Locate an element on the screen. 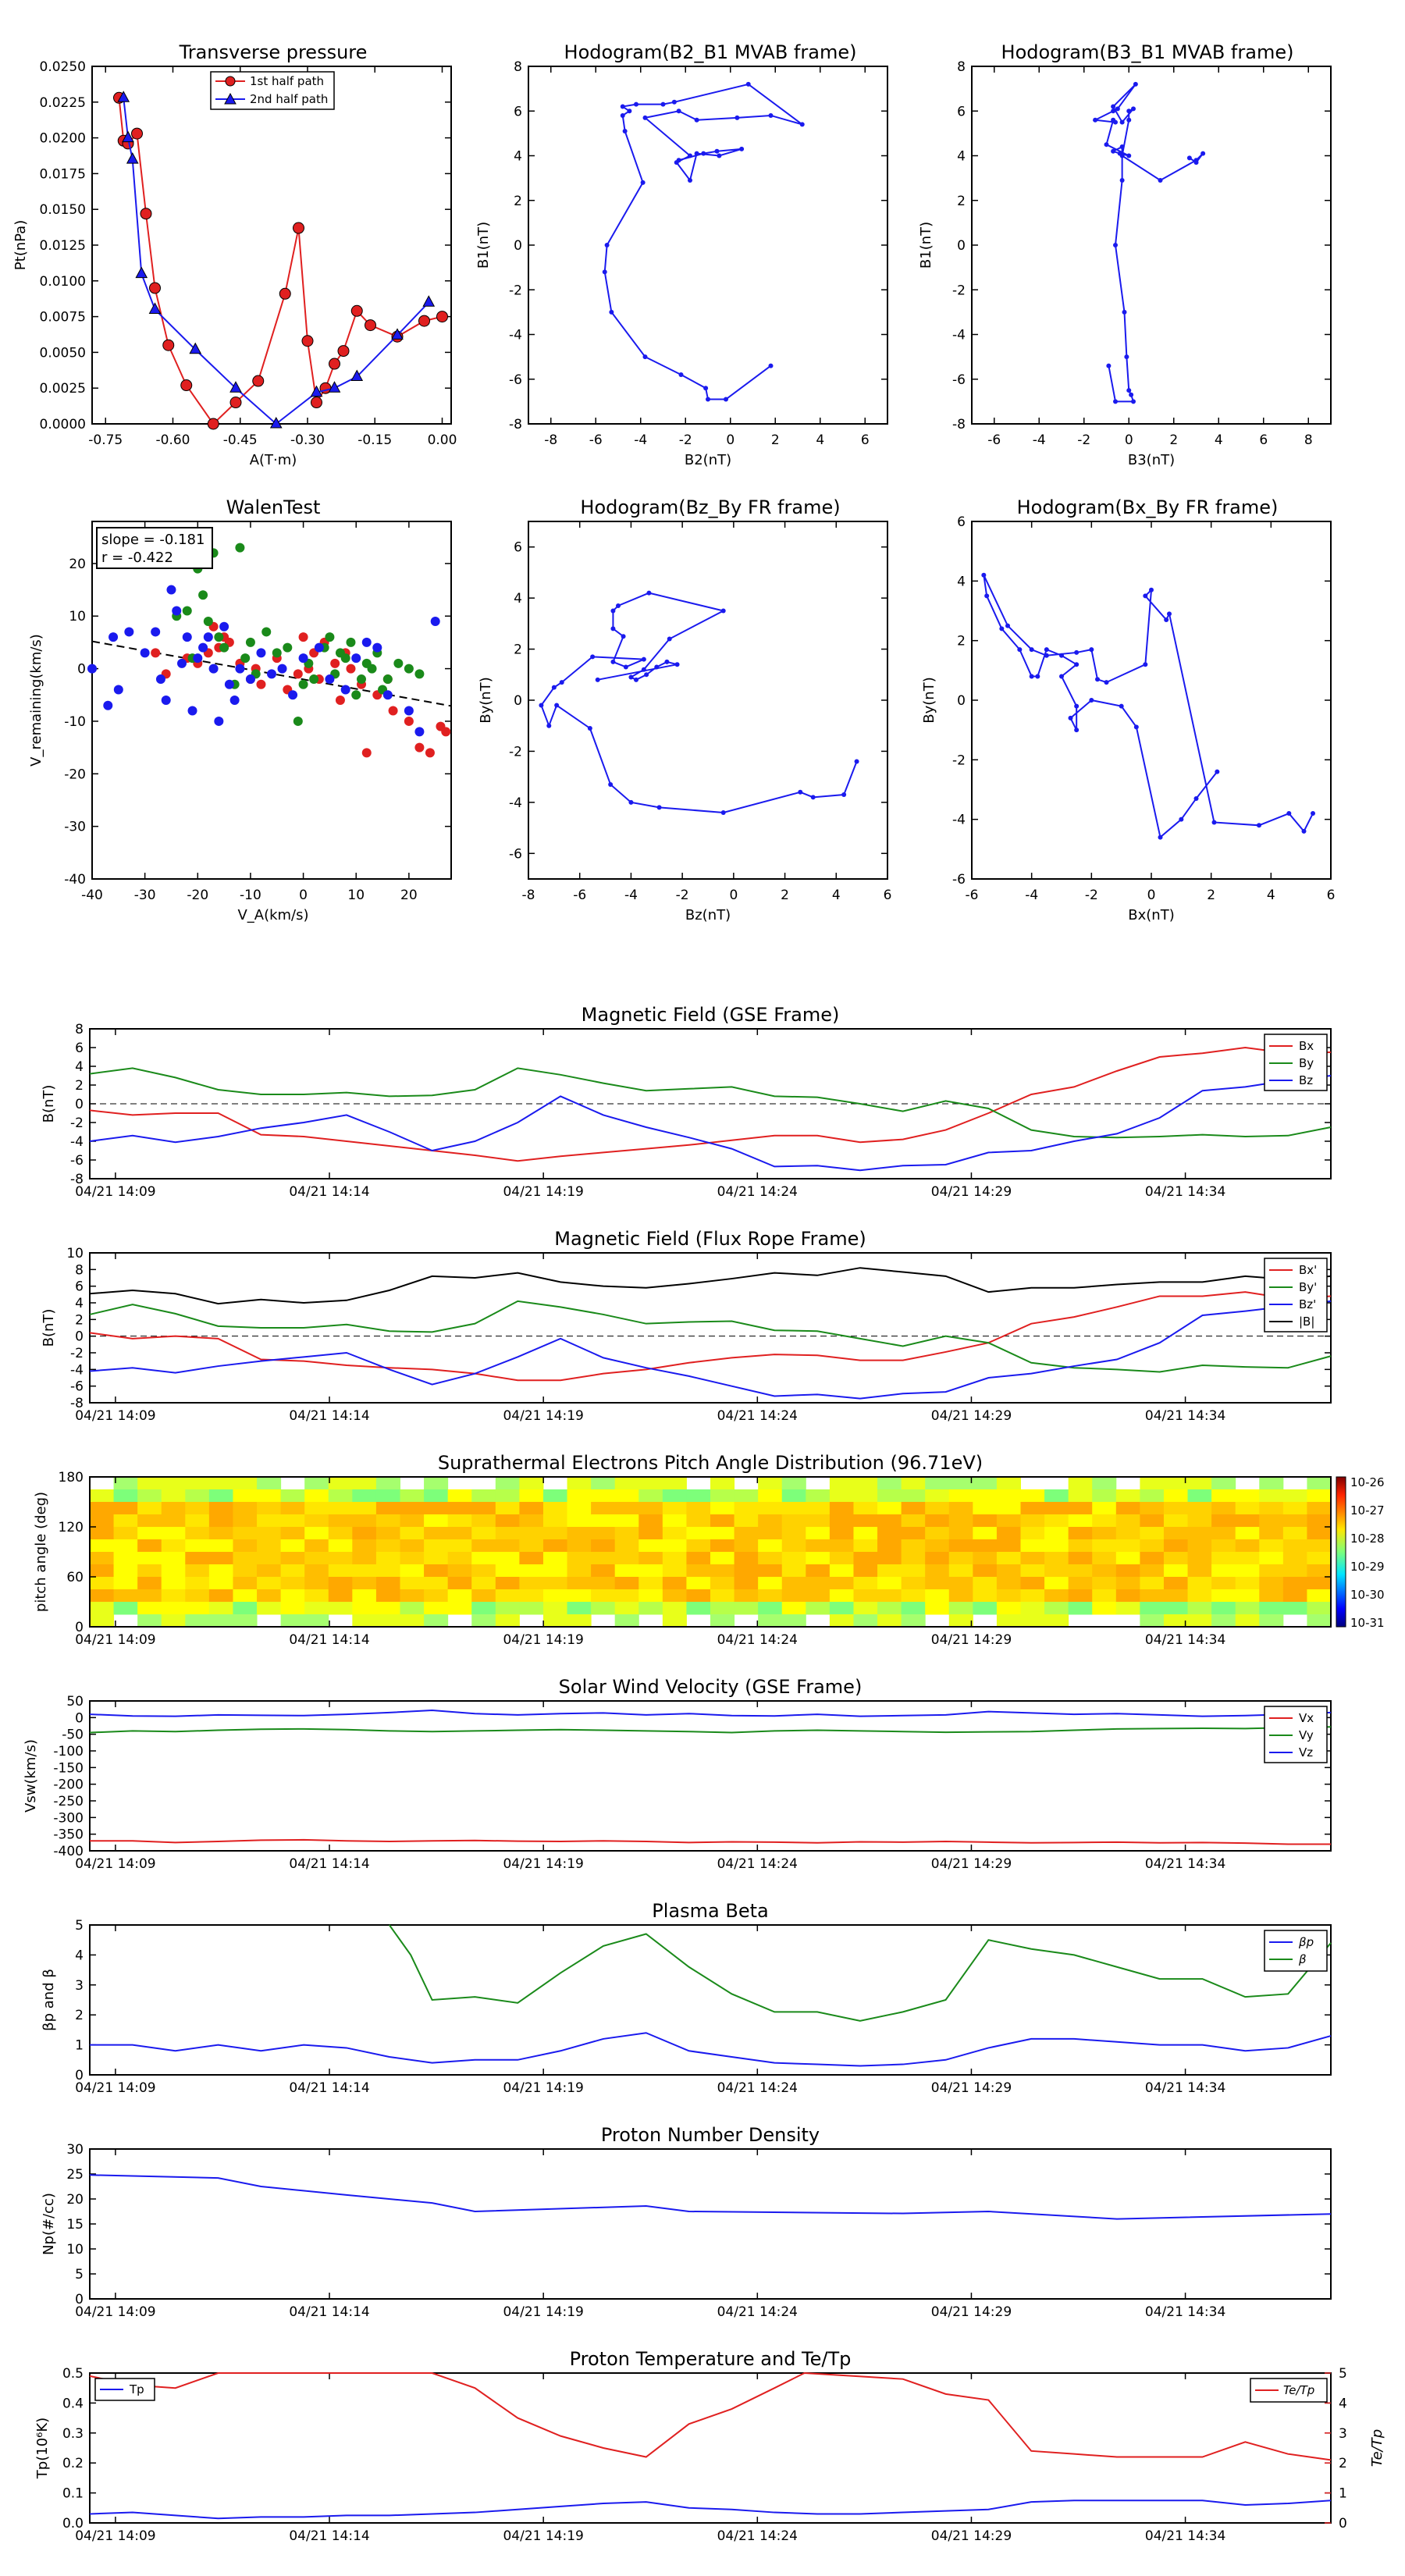 The image size is (1405, 2576). y-tick-label: 8 is located at coordinates (518, 67).